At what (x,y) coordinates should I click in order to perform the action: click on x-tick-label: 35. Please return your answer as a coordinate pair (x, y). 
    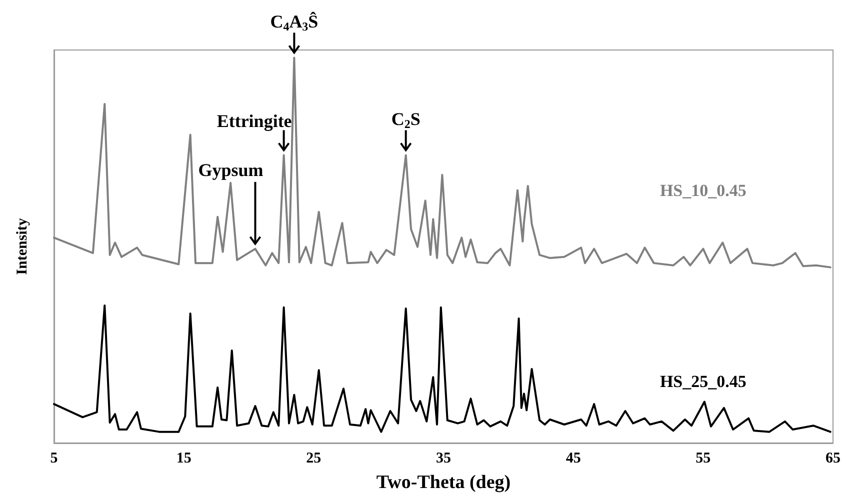
    Looking at the image, I should click on (443, 458).